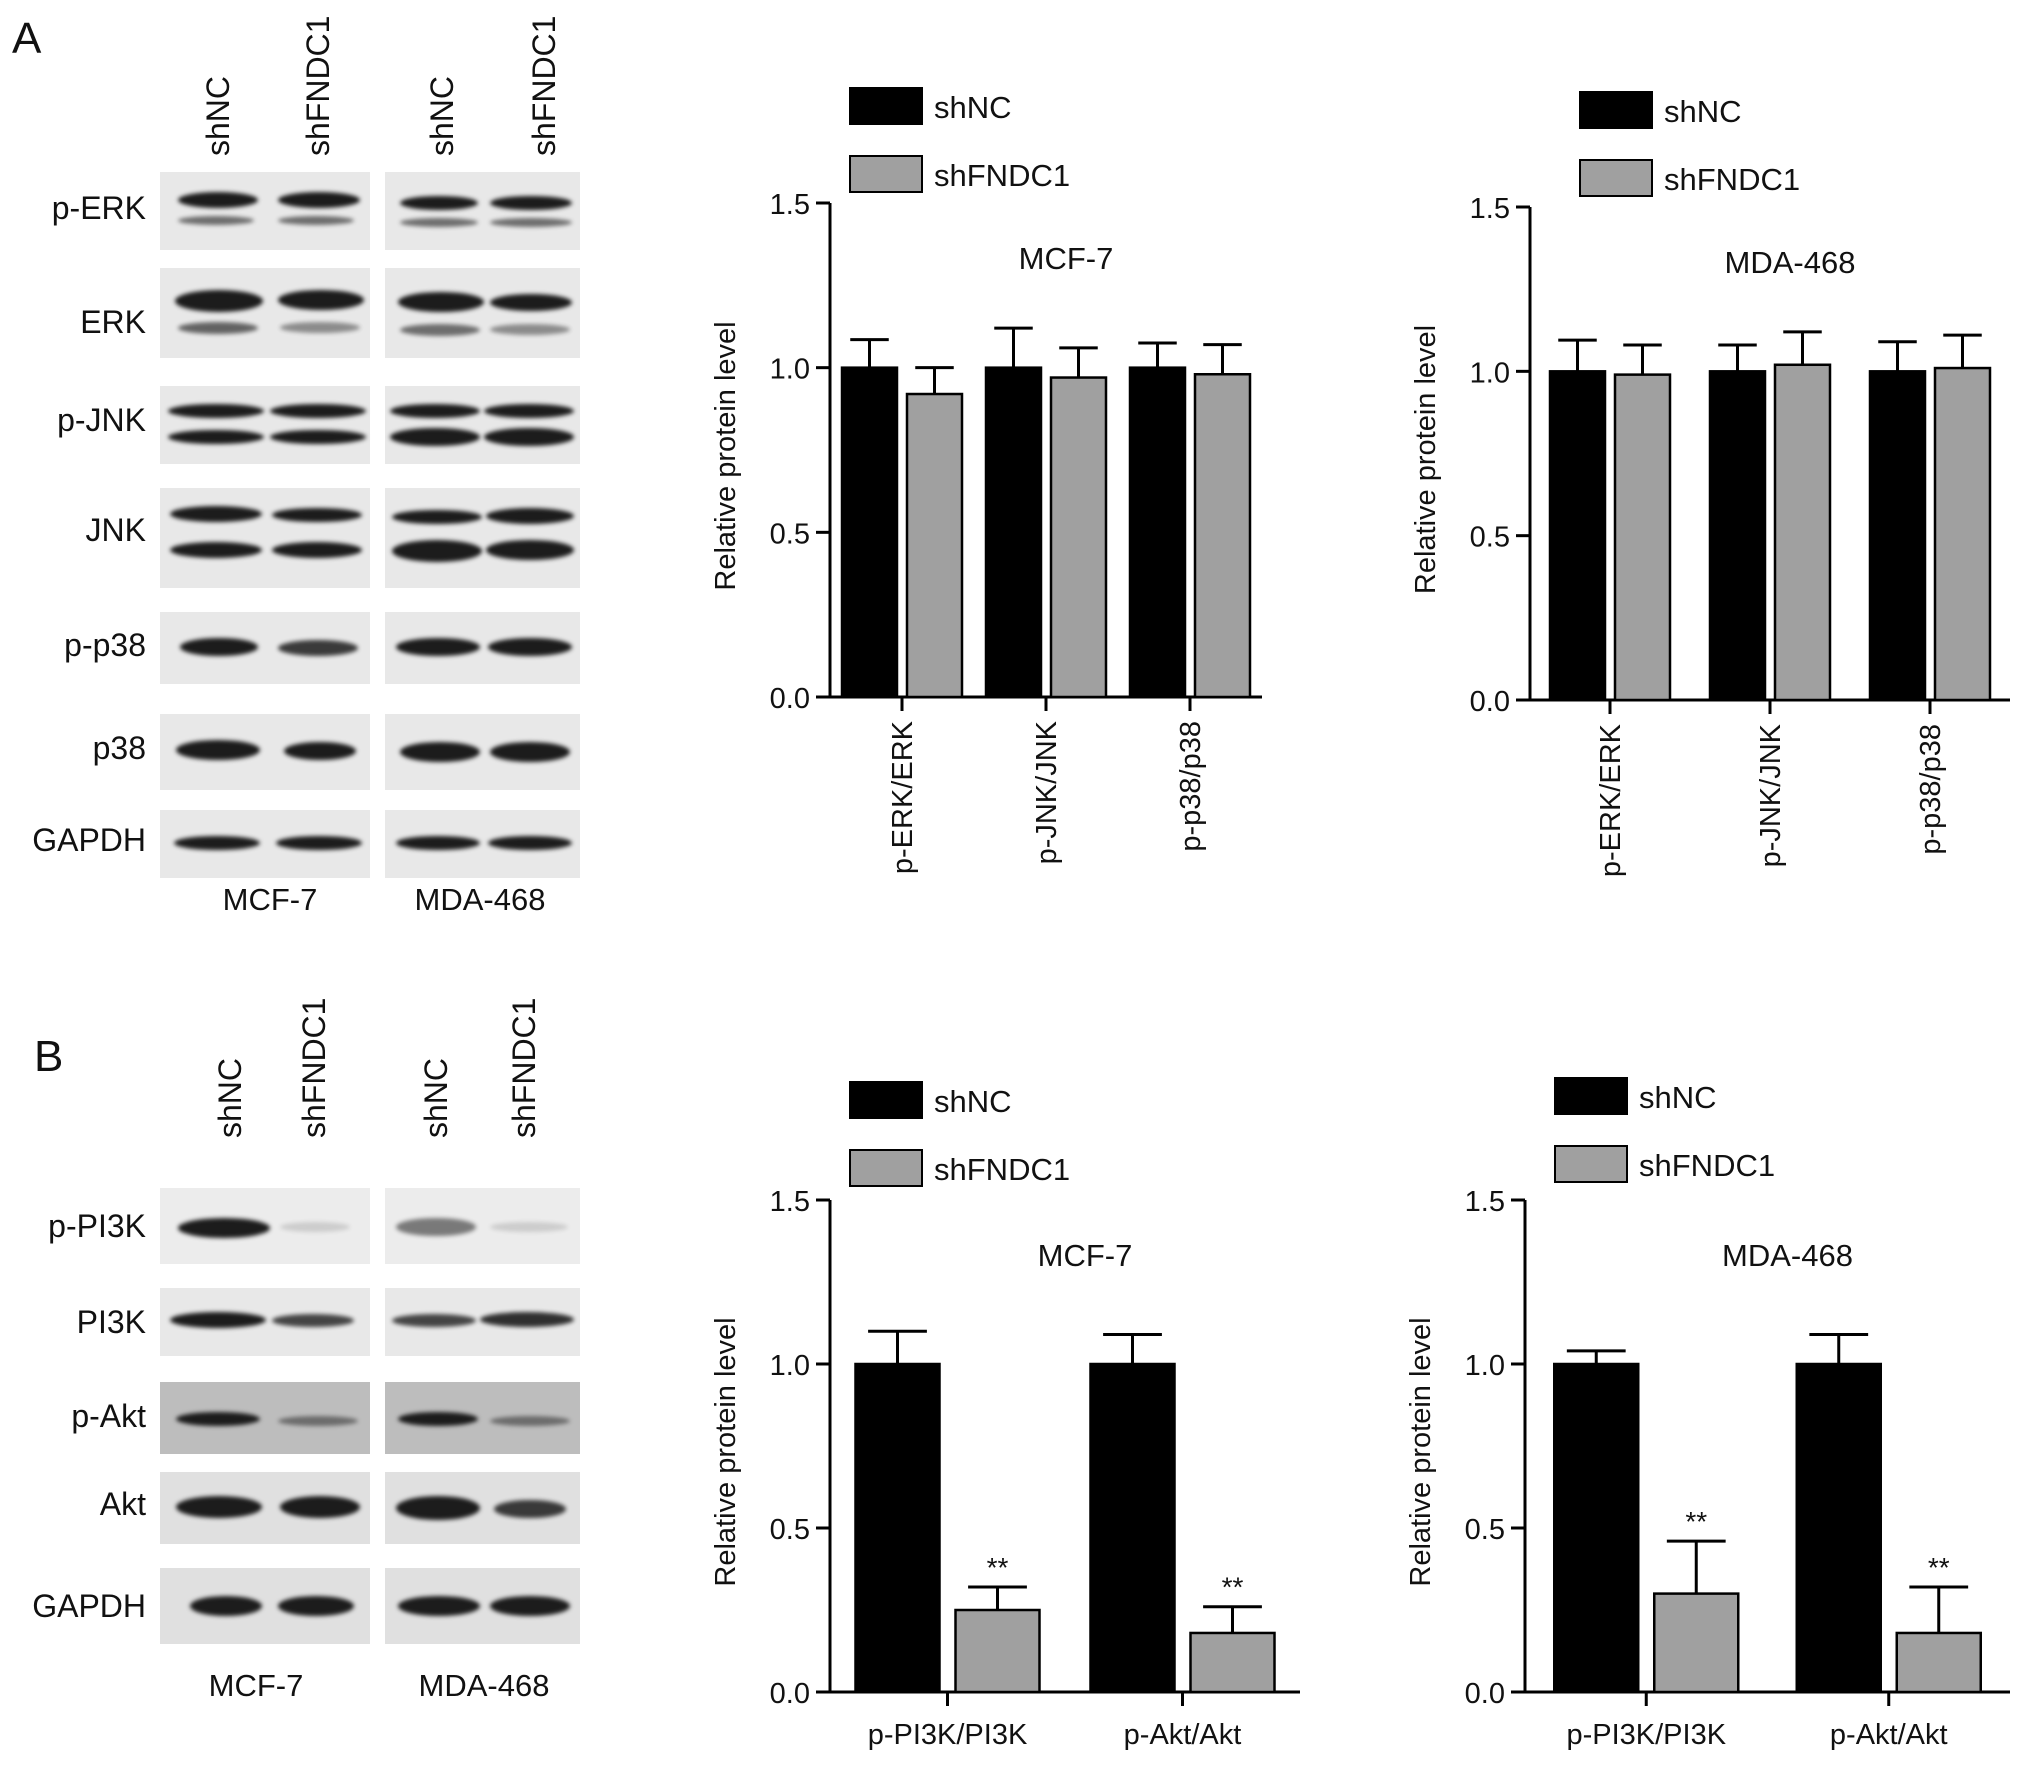 Image resolution: width=2032 pixels, height=1766 pixels. What do you see at coordinates (119, 748) in the screenshot?
I see `row-label-p38: p38` at bounding box center [119, 748].